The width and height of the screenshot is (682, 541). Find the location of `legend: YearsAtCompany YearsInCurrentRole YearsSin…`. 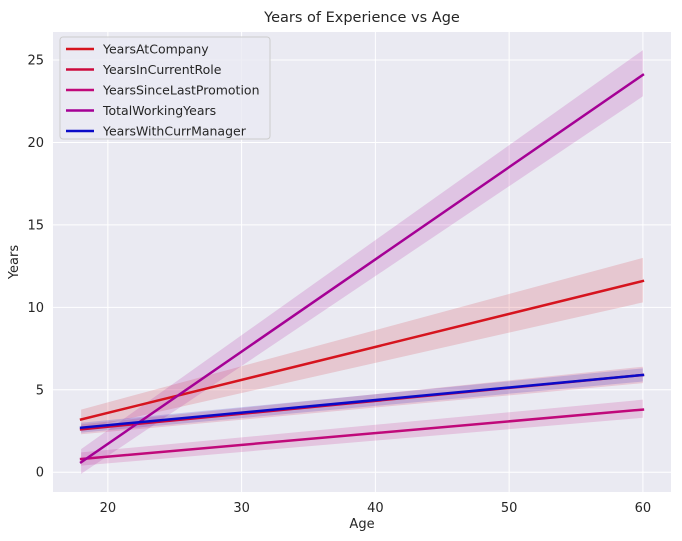

legend: YearsAtCompany YearsInCurrentRole YearsSin… is located at coordinates (165, 88).